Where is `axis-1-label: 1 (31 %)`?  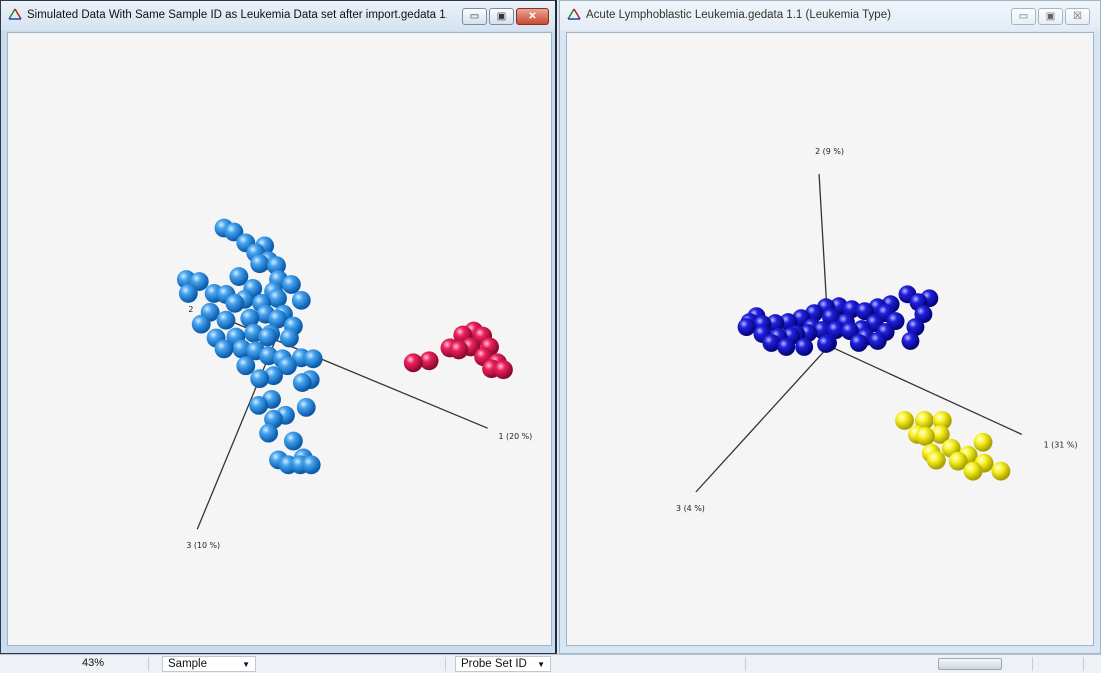 axis-1-label: 1 (31 %) is located at coordinates (1061, 444).